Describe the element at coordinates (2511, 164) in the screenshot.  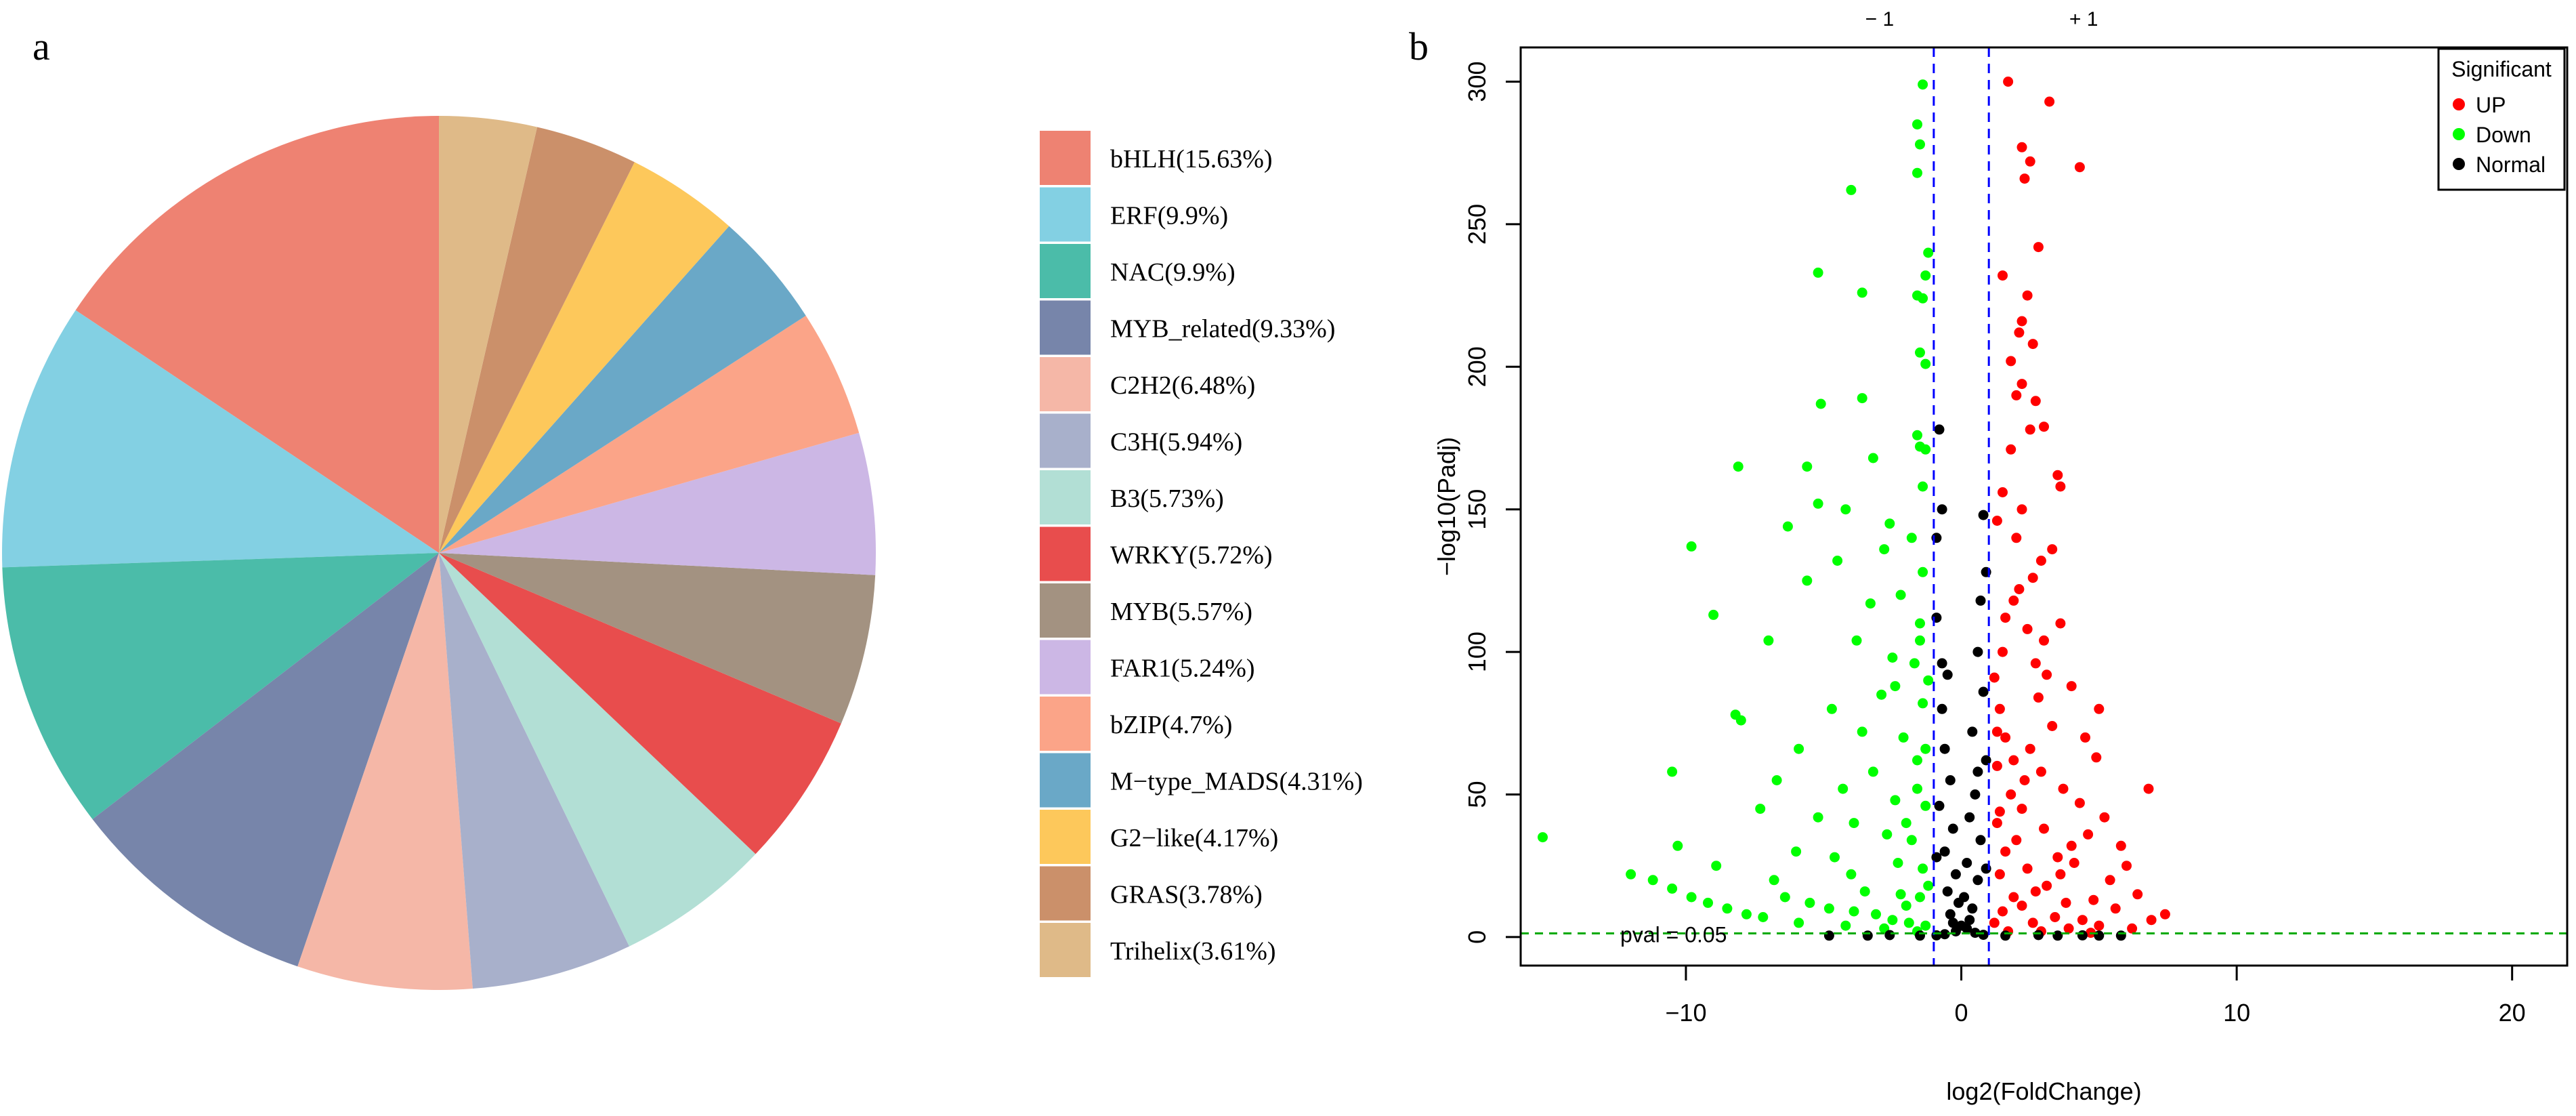
I see `legend-entry-label: Normal` at that location.